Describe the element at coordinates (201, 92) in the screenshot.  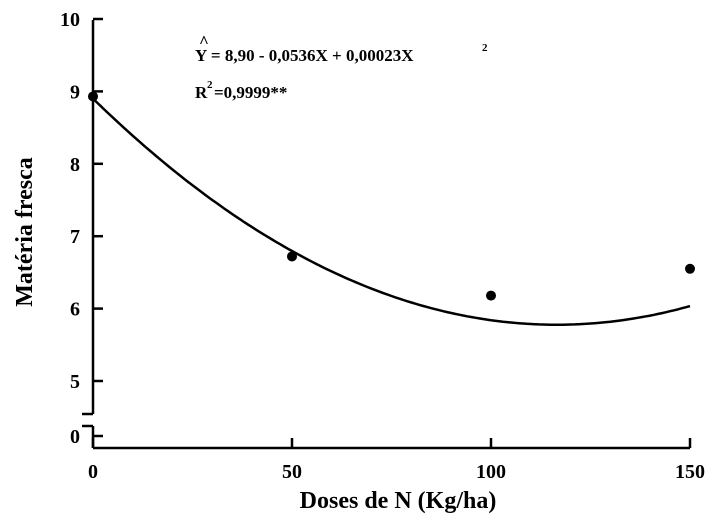
I see `r-squared-base: R` at that location.